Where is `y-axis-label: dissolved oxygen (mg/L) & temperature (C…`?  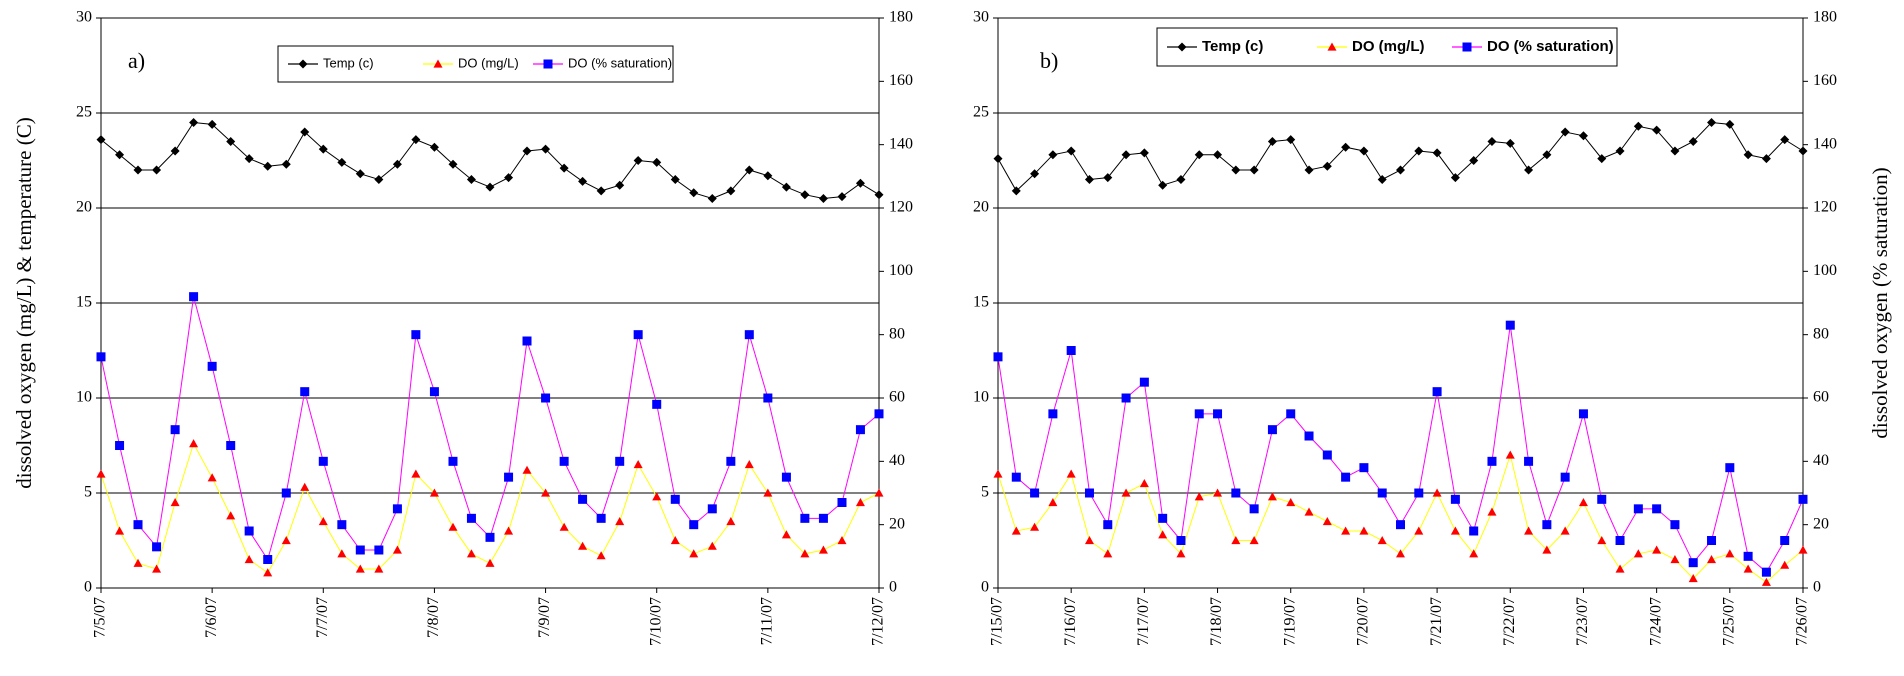 y-axis-label: dissolved oxygen (mg/L) & temperature (C… is located at coordinates (24, 303).